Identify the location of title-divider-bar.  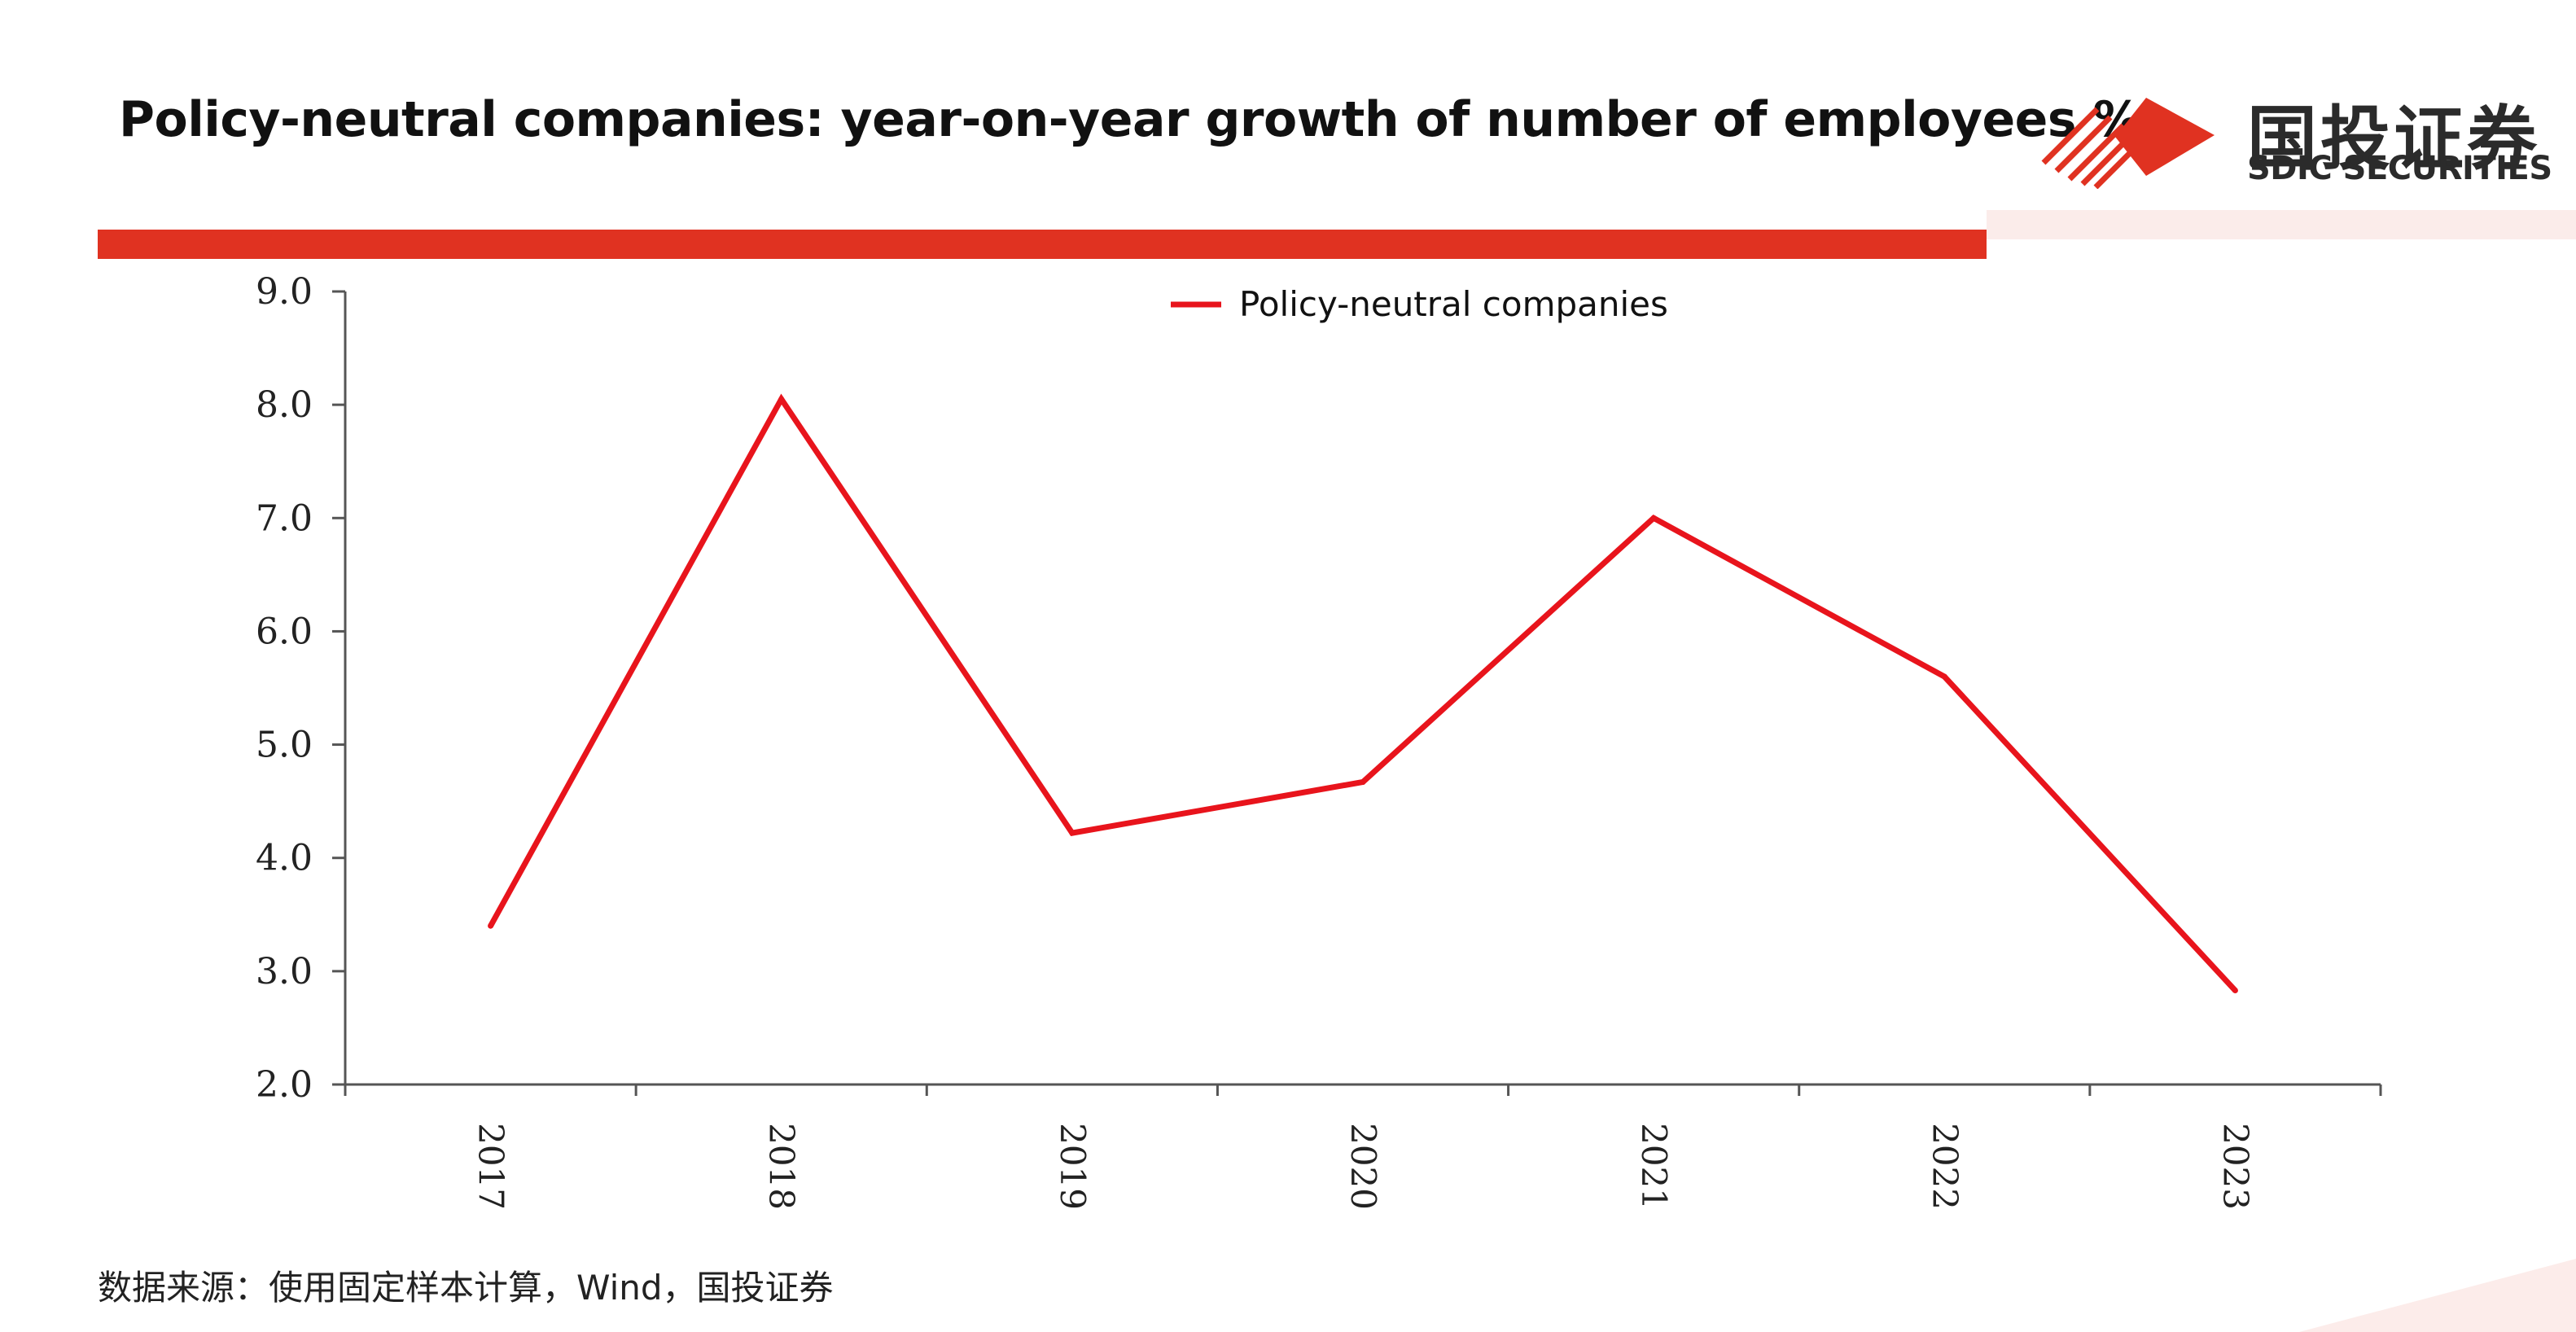
(1042, 244).